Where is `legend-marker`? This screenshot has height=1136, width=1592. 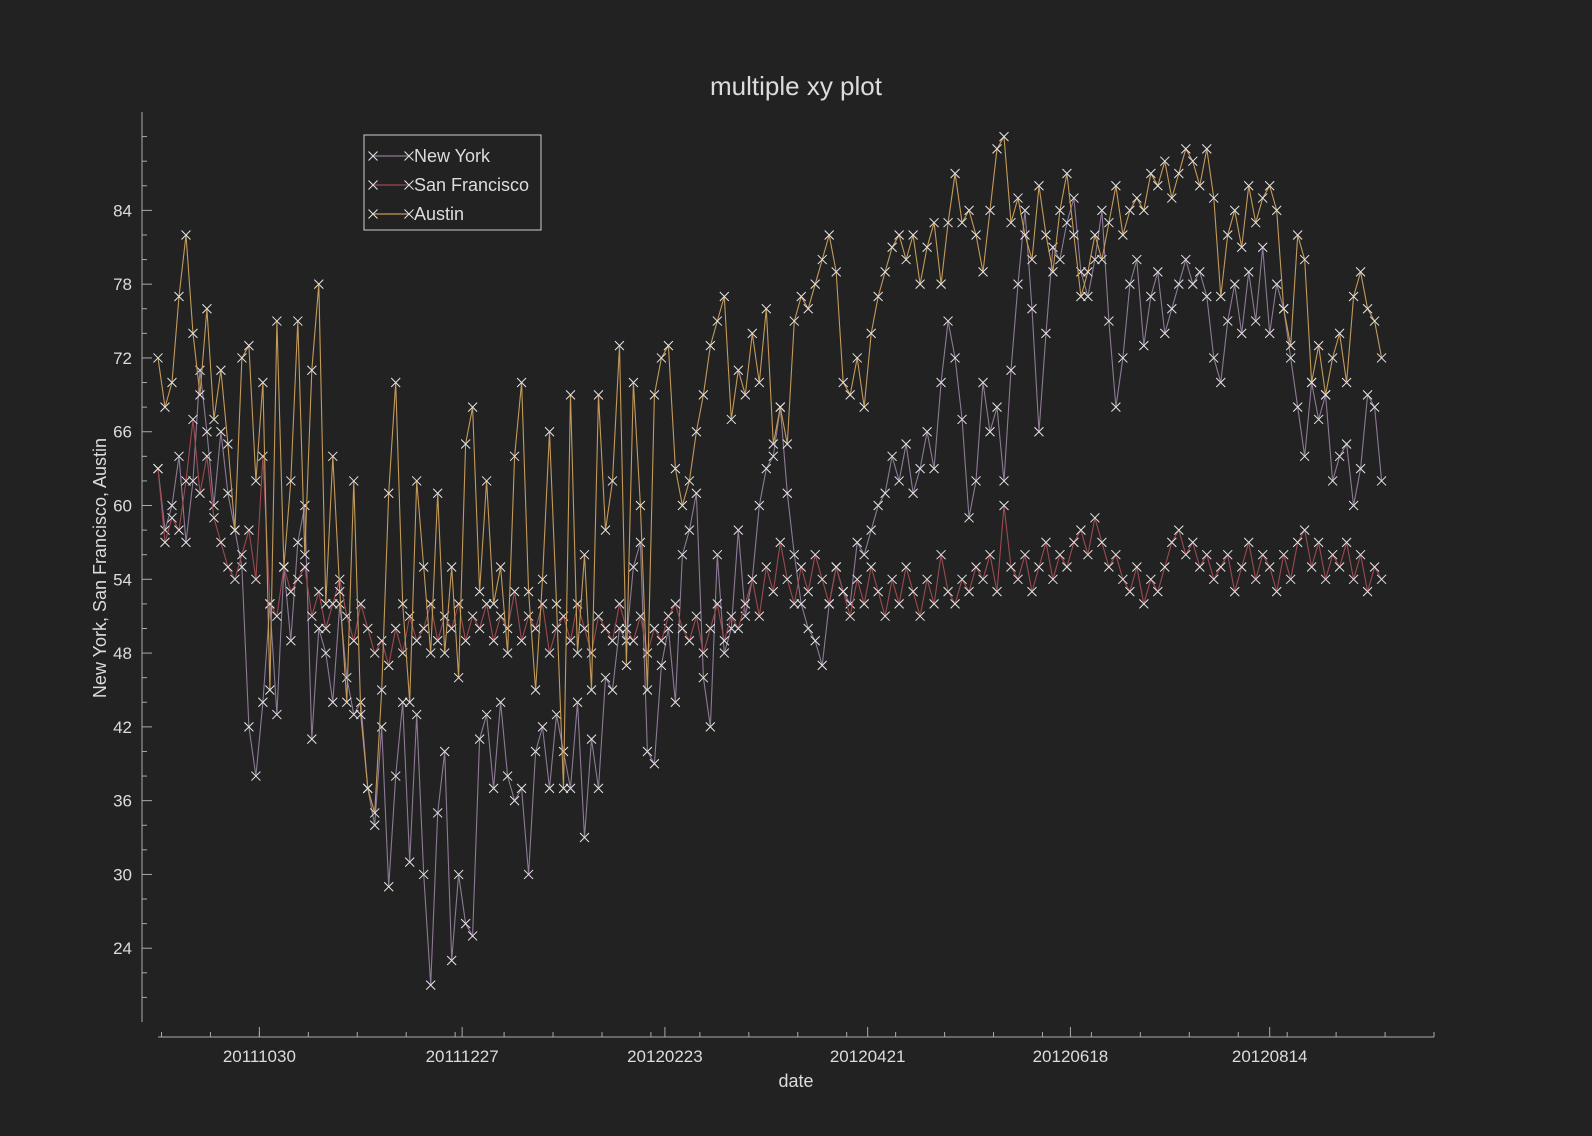 legend-marker is located at coordinates (391, 156).